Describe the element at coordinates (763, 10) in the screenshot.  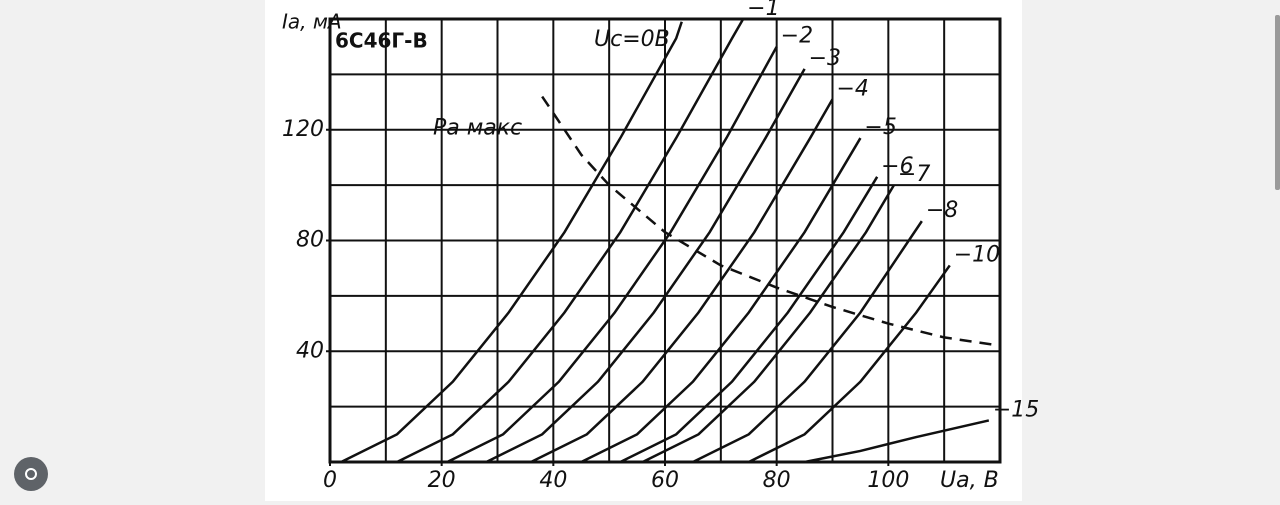
I see `series-label: −1` at that location.